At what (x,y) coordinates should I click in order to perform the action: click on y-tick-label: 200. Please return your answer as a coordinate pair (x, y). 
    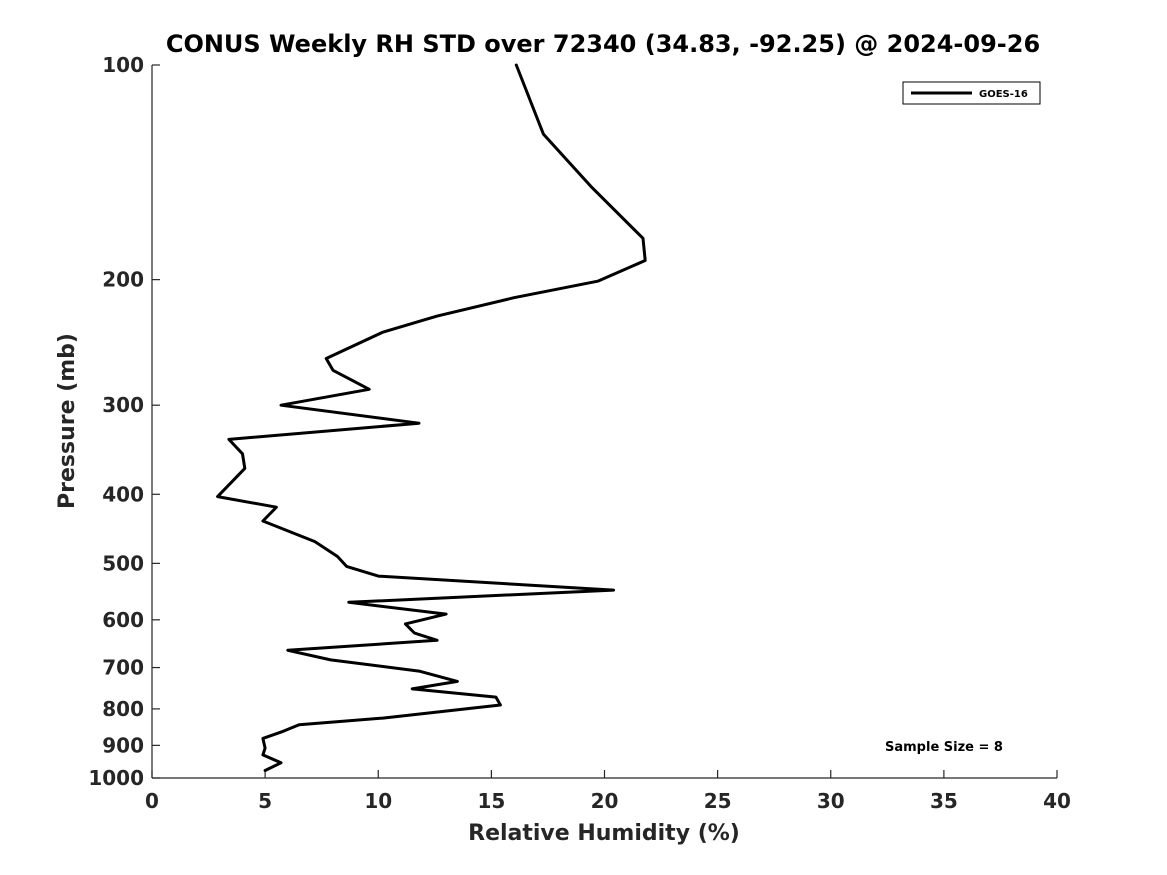
    Looking at the image, I should click on (123, 280).